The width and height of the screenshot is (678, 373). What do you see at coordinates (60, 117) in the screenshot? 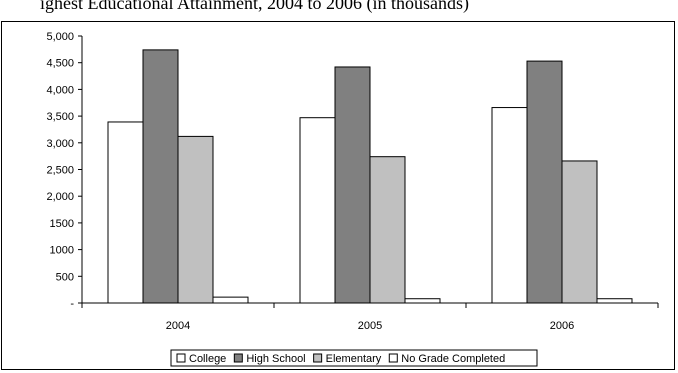
I see `y-tick-label: 3,500` at bounding box center [60, 117].